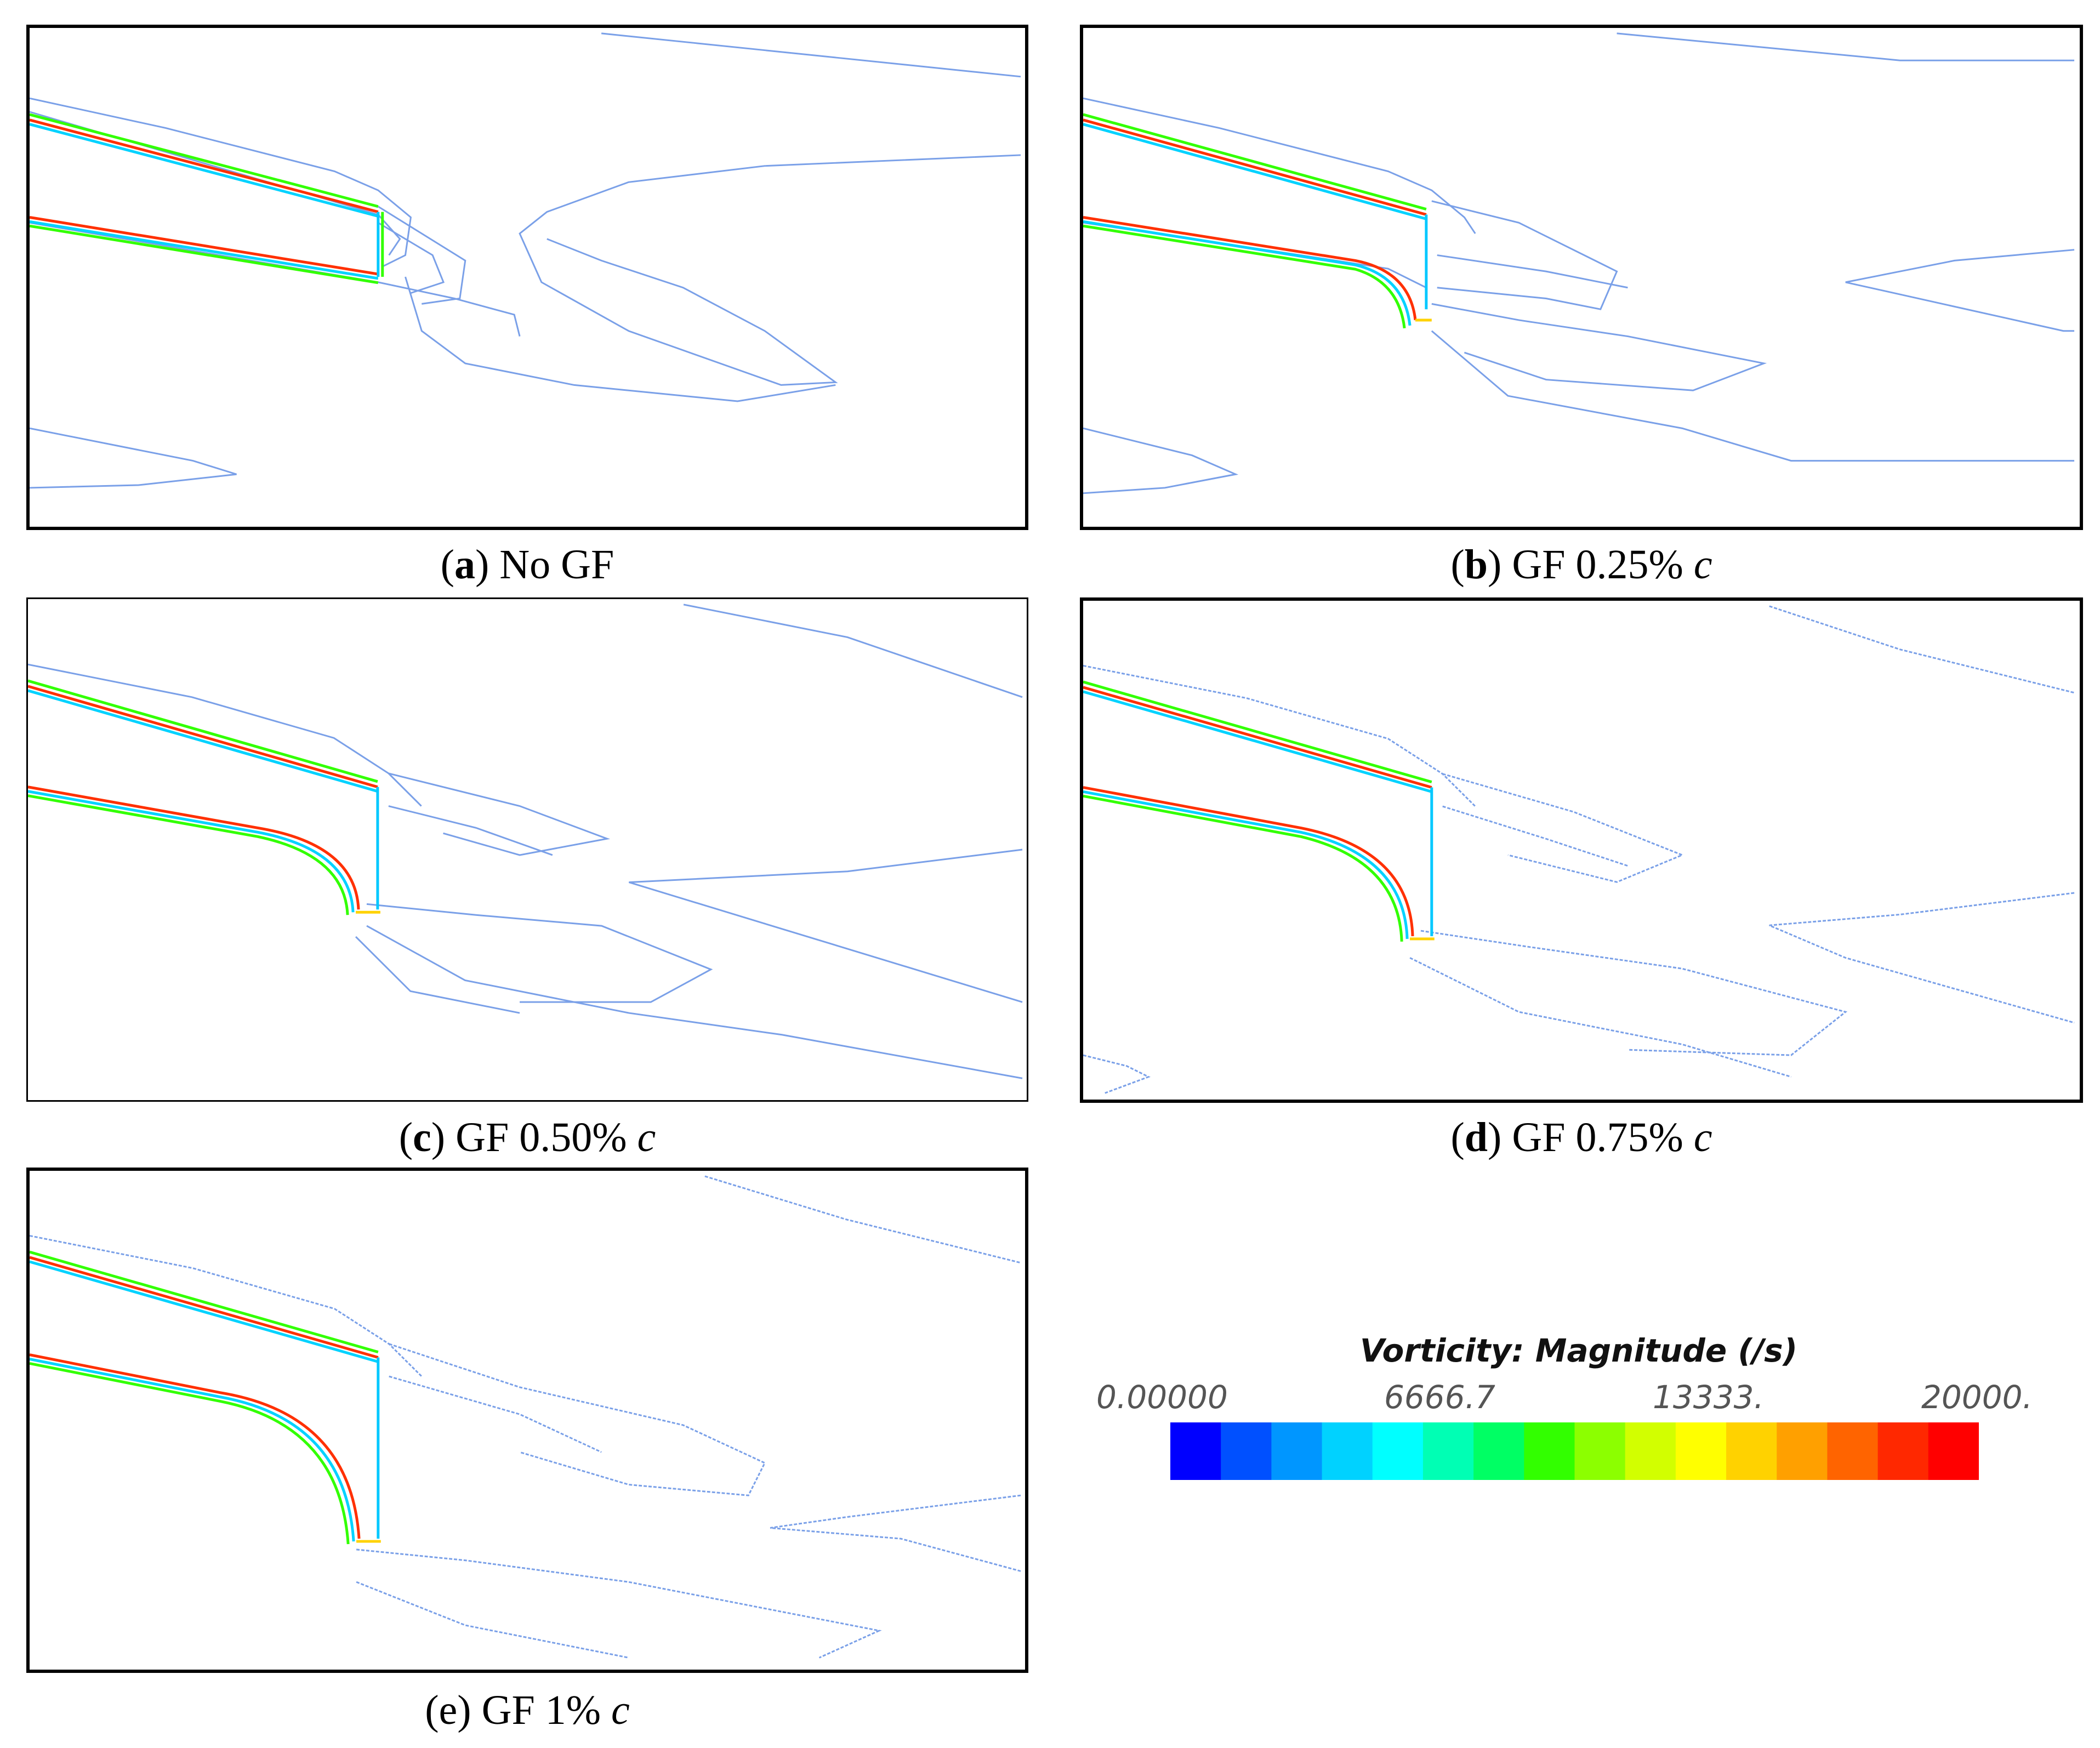 The image size is (2100, 1748). What do you see at coordinates (1977, 1397) in the screenshot?
I see `legend-tick-max: 20000.` at bounding box center [1977, 1397].